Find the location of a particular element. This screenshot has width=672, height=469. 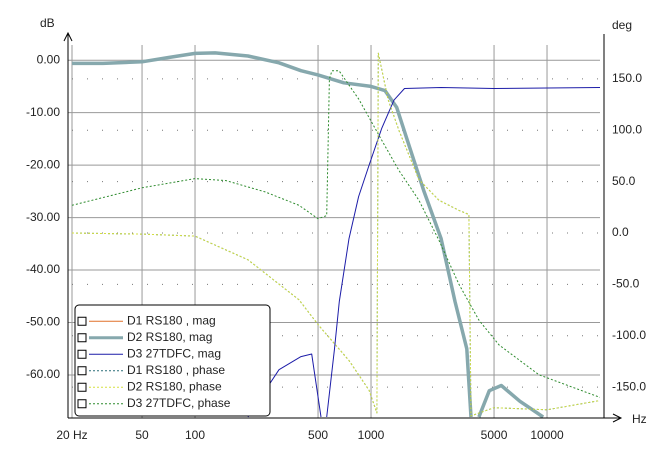

x-tick-label: 500 is located at coordinates (318, 435).